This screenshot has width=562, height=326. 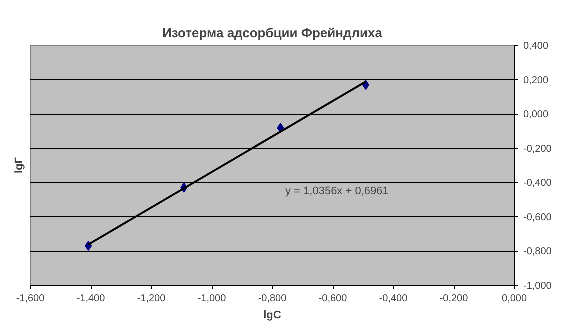 What do you see at coordinates (538, 252) in the screenshot?
I see `y-tick-label: -0,800` at bounding box center [538, 252].